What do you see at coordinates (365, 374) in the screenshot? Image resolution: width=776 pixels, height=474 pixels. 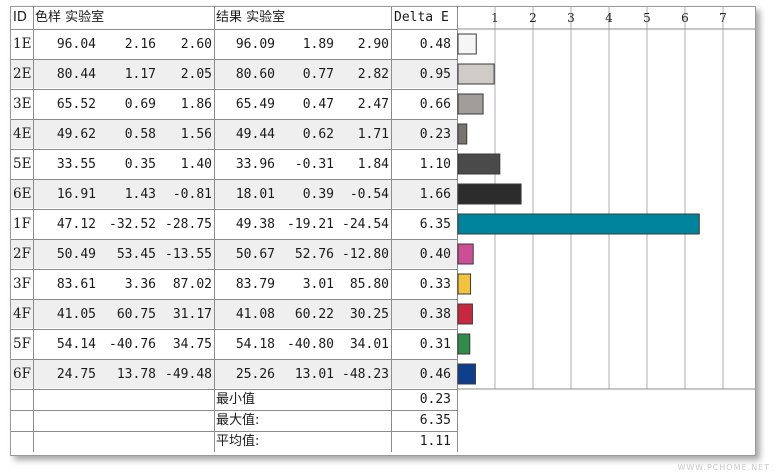 I see `result-value: -48.23` at bounding box center [365, 374].